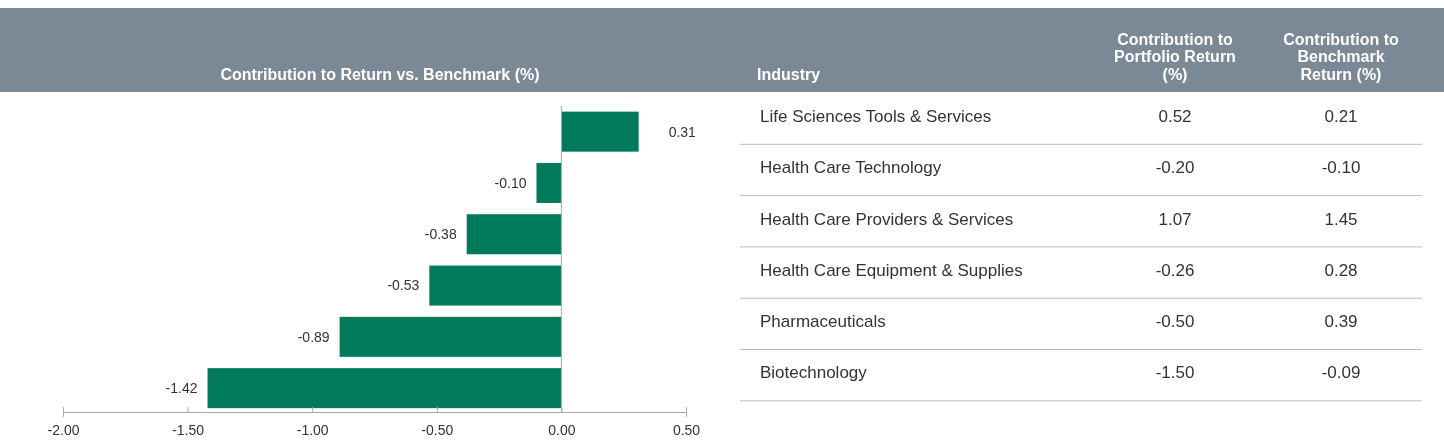  I want to click on data-label: -0.26, so click(1175, 270).